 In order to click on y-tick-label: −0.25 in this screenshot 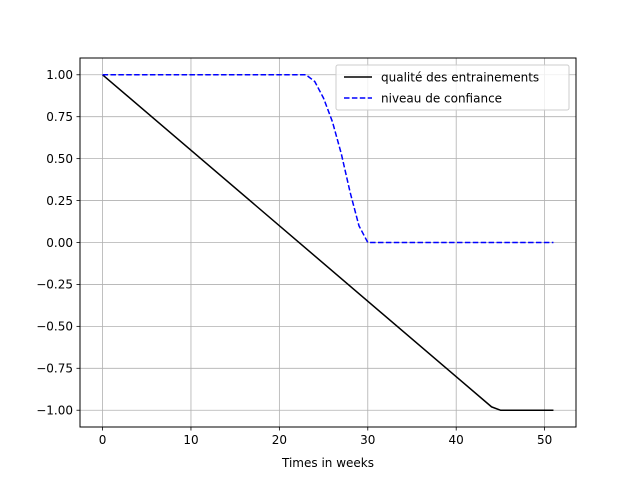, I will do `click(54, 285)`.